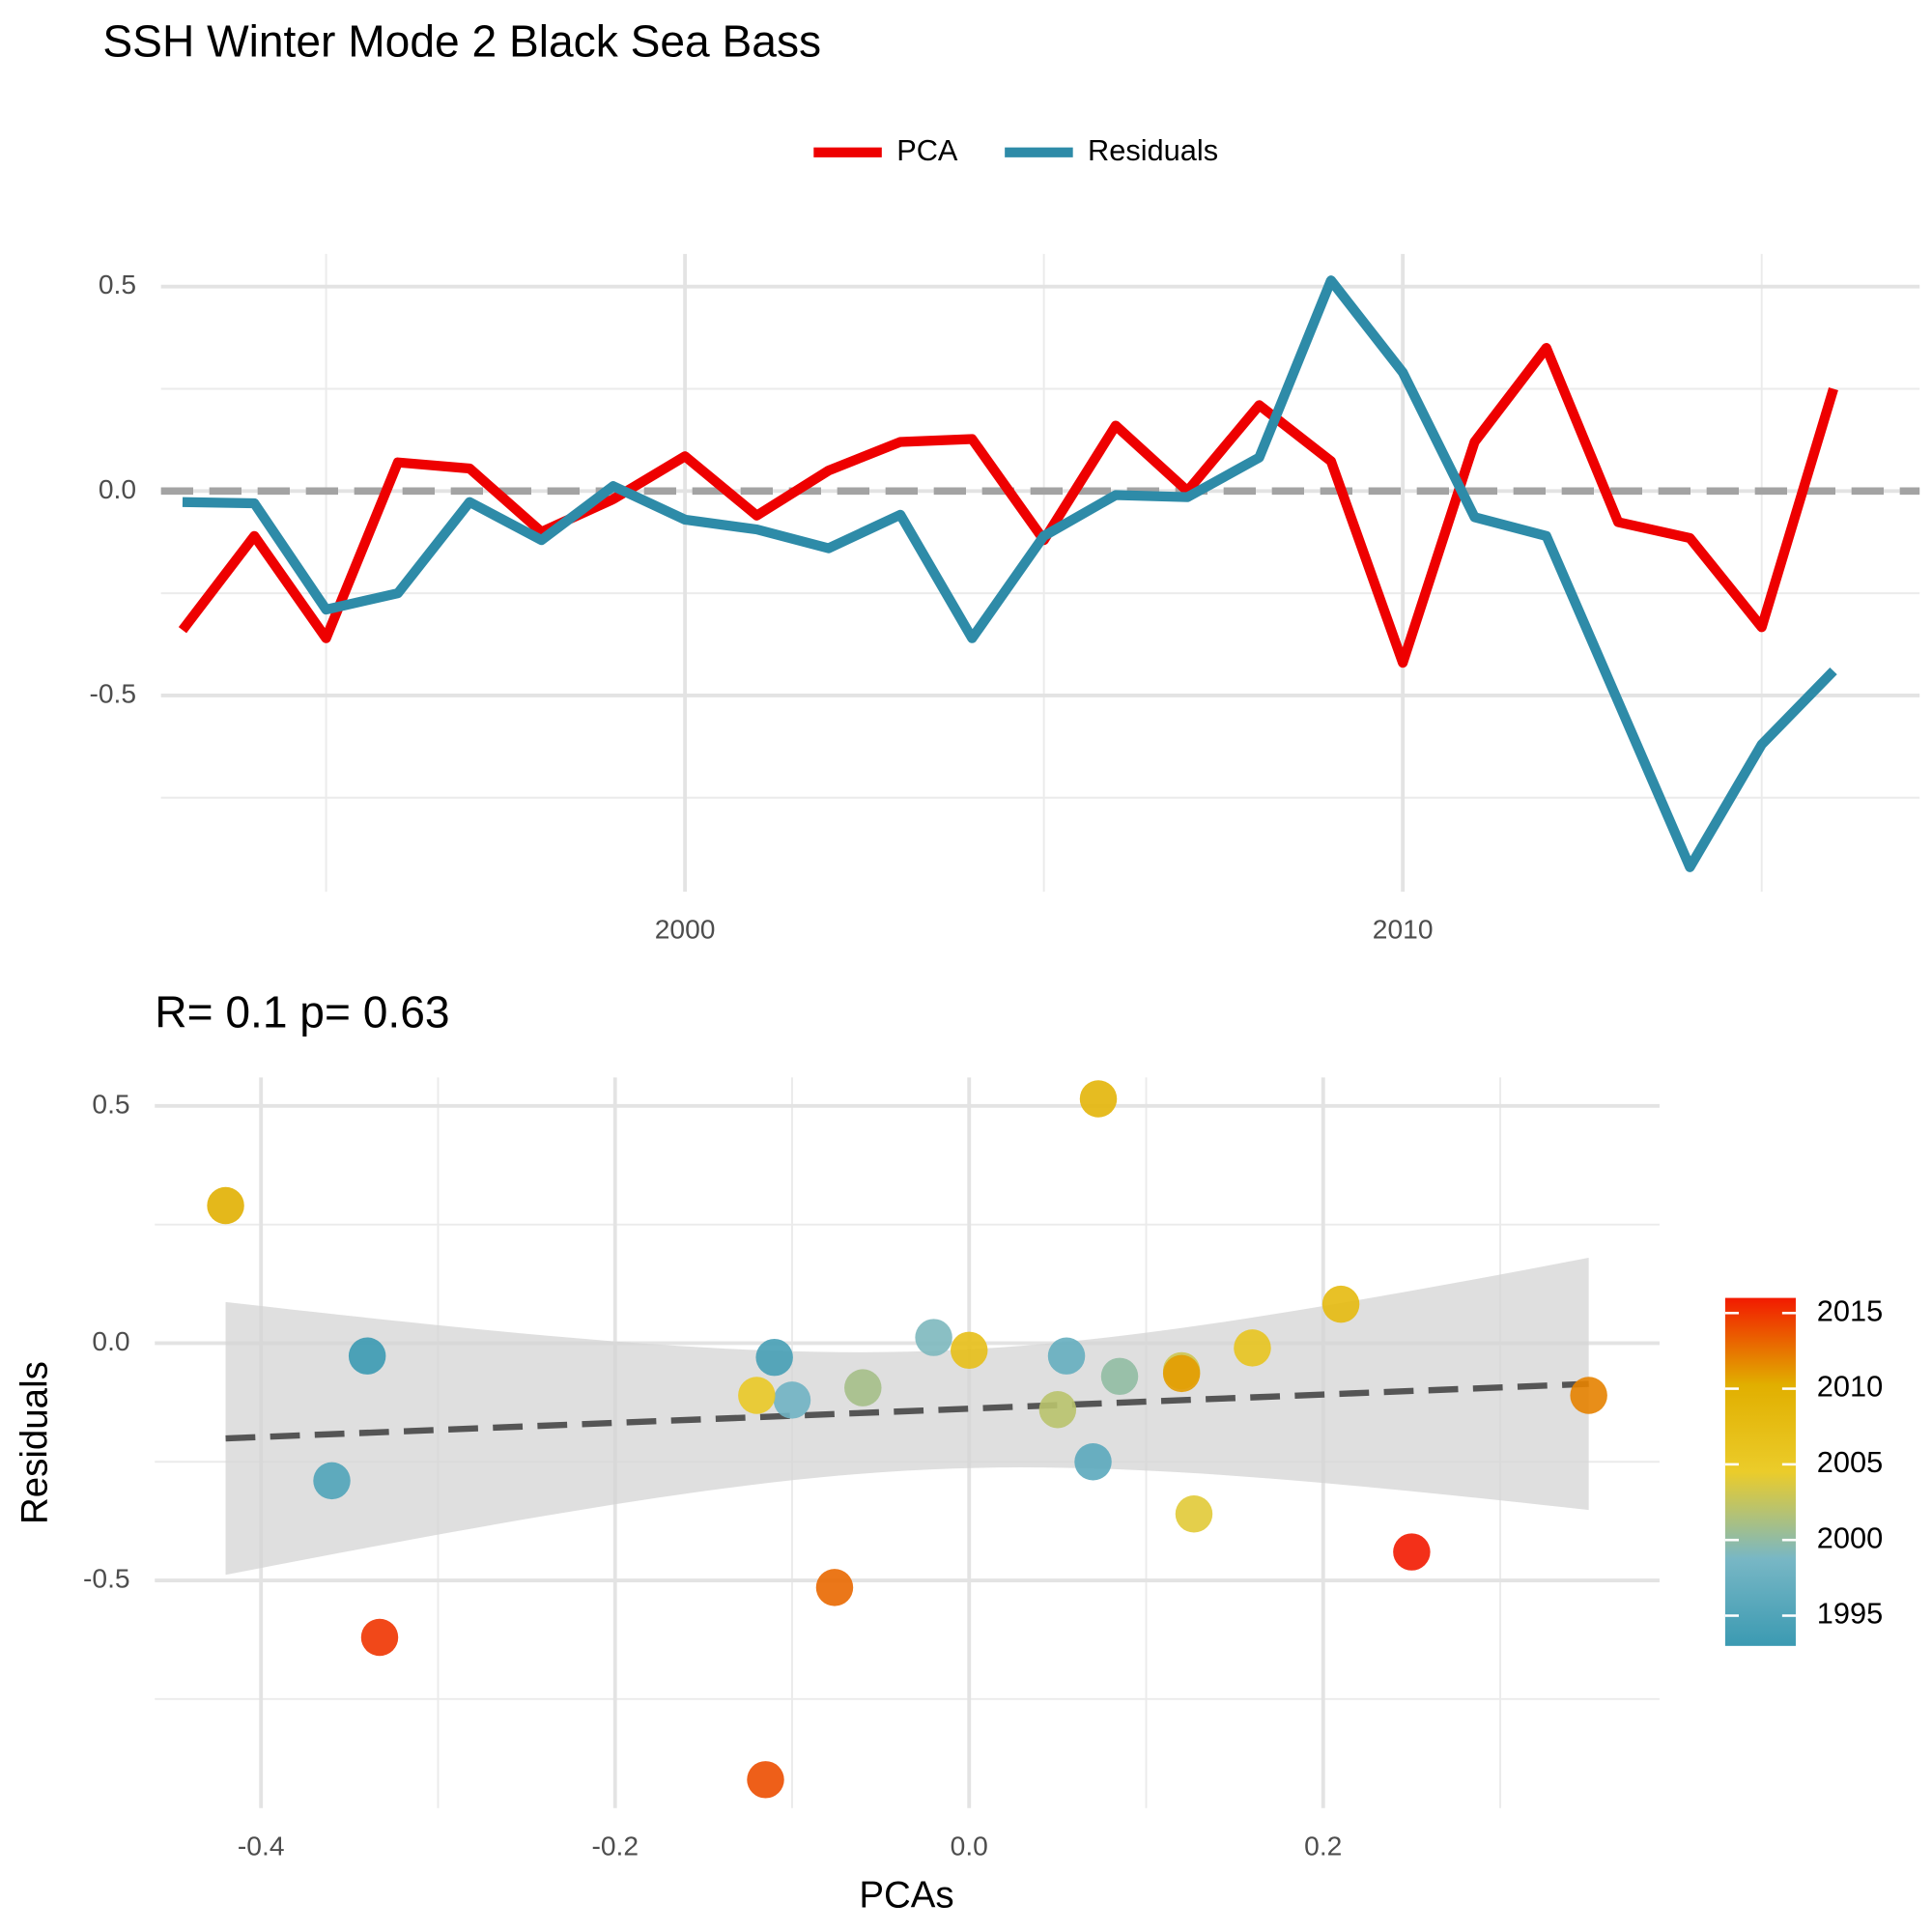  Describe the element at coordinates (1850, 1310) in the screenshot. I see `colorbar-label: 2015` at that location.